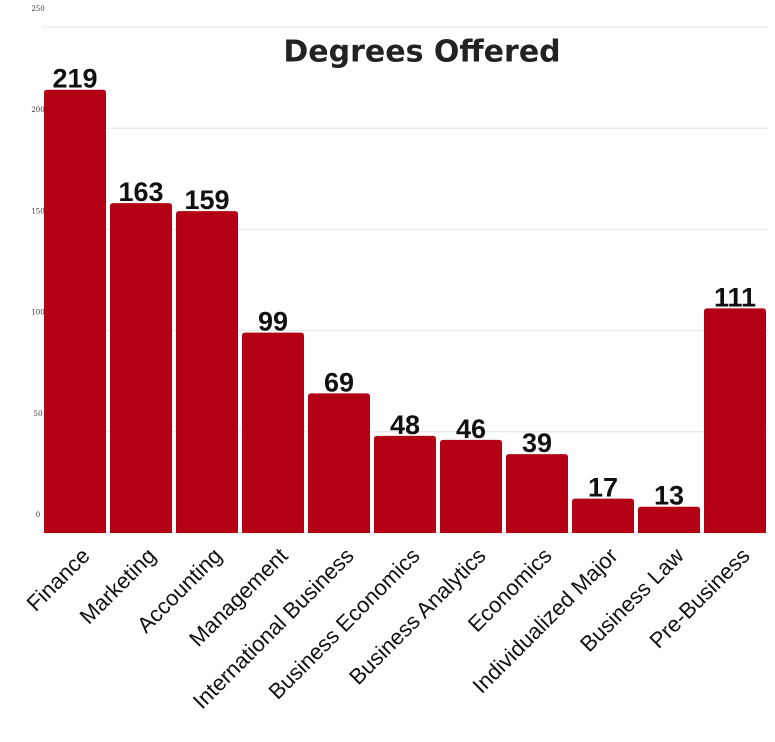 This screenshot has width=775, height=742. I want to click on chart-title: Degrees Offered, so click(421, 52).